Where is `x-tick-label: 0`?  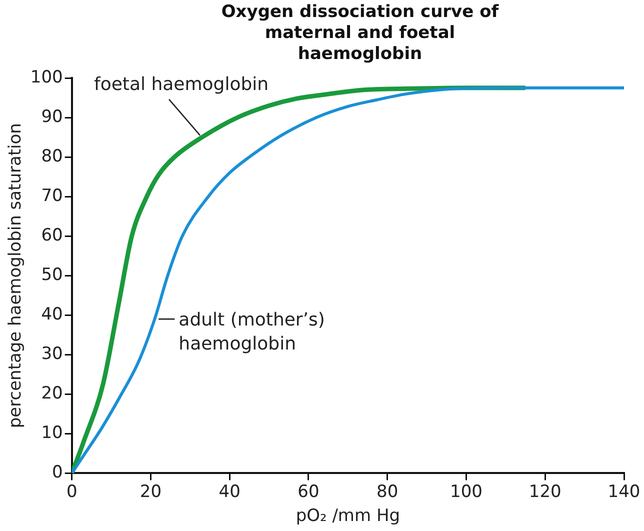 x-tick-label: 0 is located at coordinates (72, 492).